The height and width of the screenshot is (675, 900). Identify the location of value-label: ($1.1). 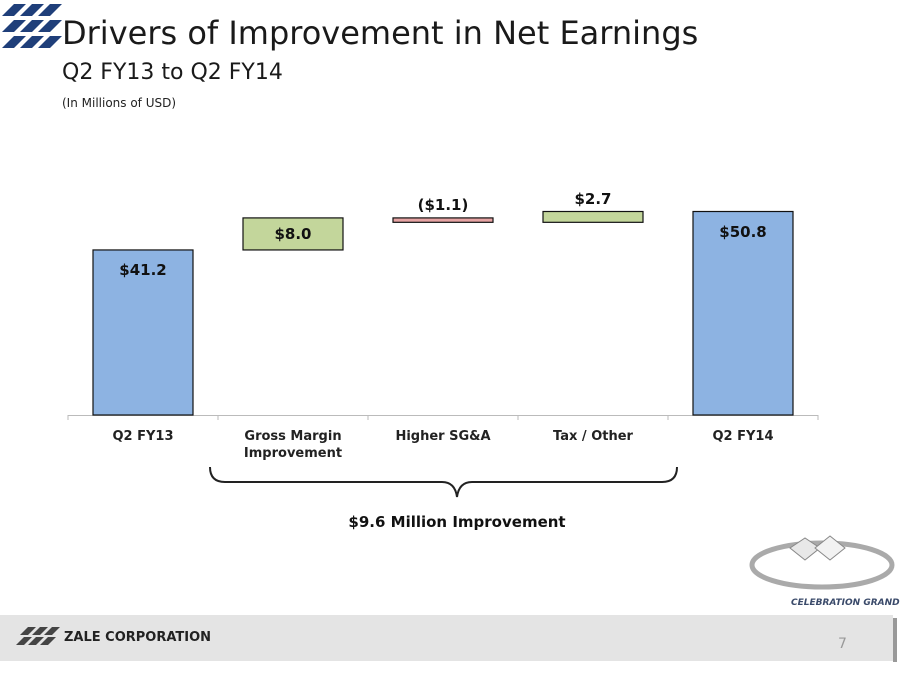
(443, 204).